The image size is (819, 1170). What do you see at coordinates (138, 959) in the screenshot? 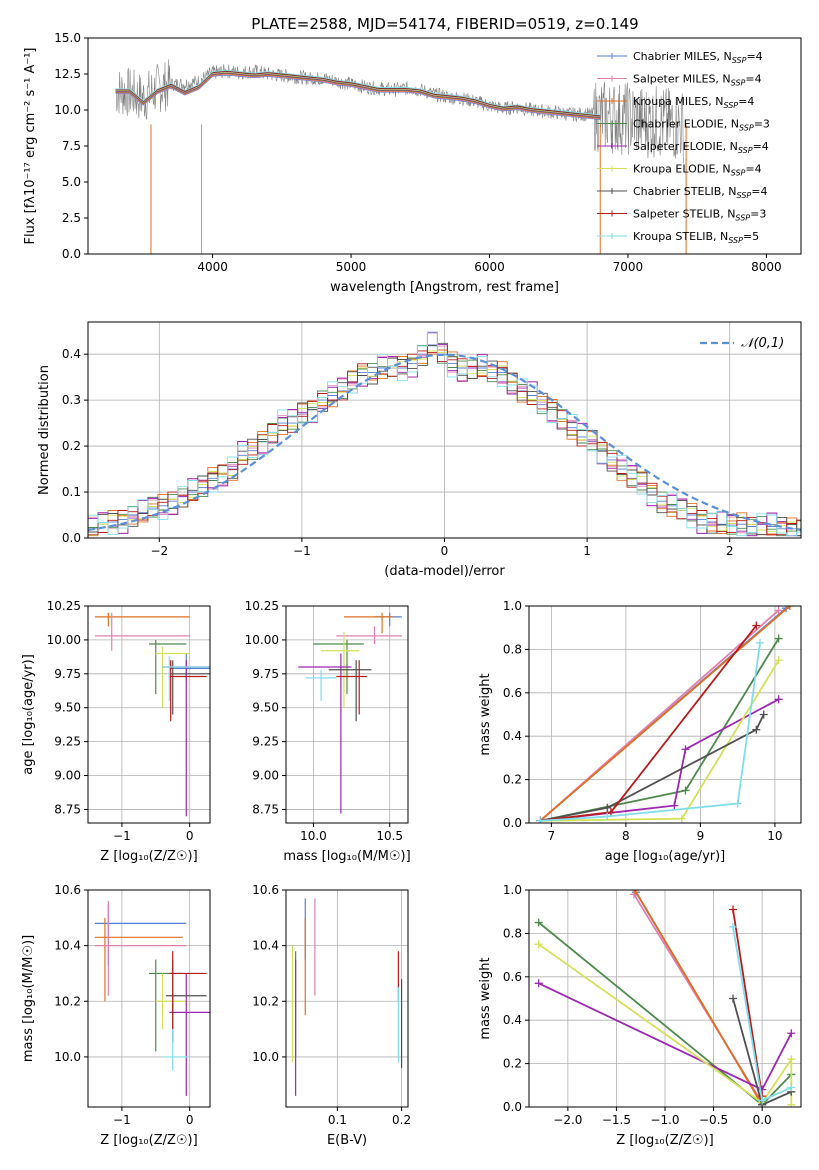
I see `point-kroupa-miles` at bounding box center [138, 959].